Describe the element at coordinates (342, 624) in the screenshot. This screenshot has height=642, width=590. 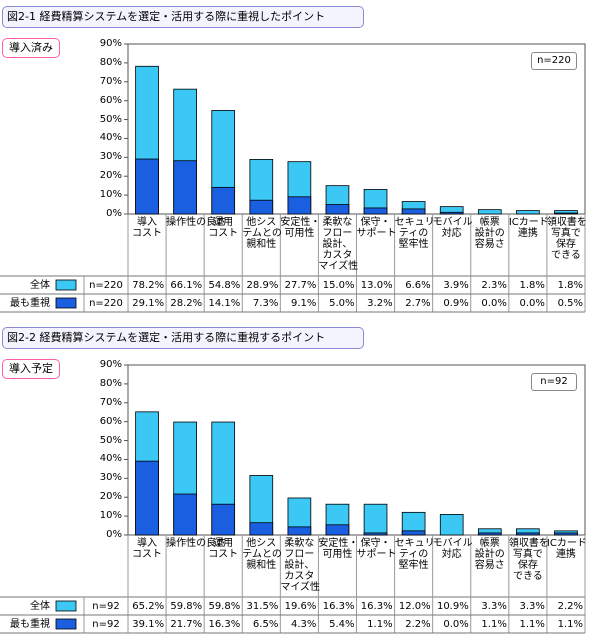
I see `value-label: 5.4%` at that location.